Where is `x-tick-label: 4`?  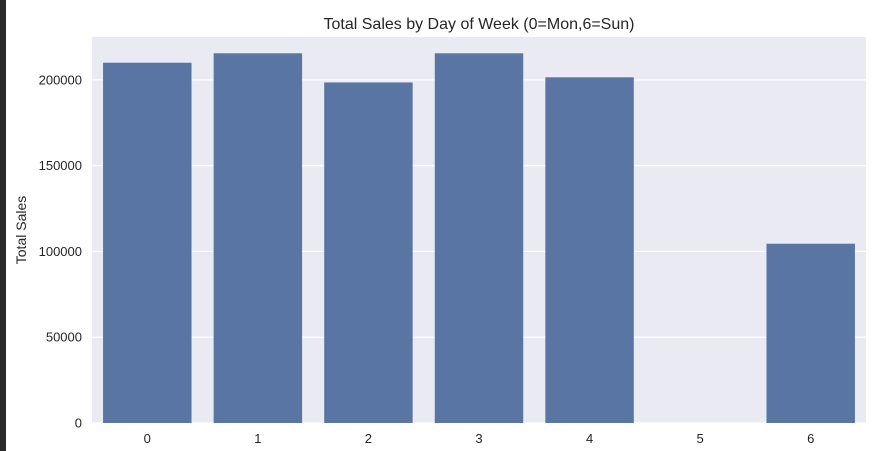 x-tick-label: 4 is located at coordinates (589, 438).